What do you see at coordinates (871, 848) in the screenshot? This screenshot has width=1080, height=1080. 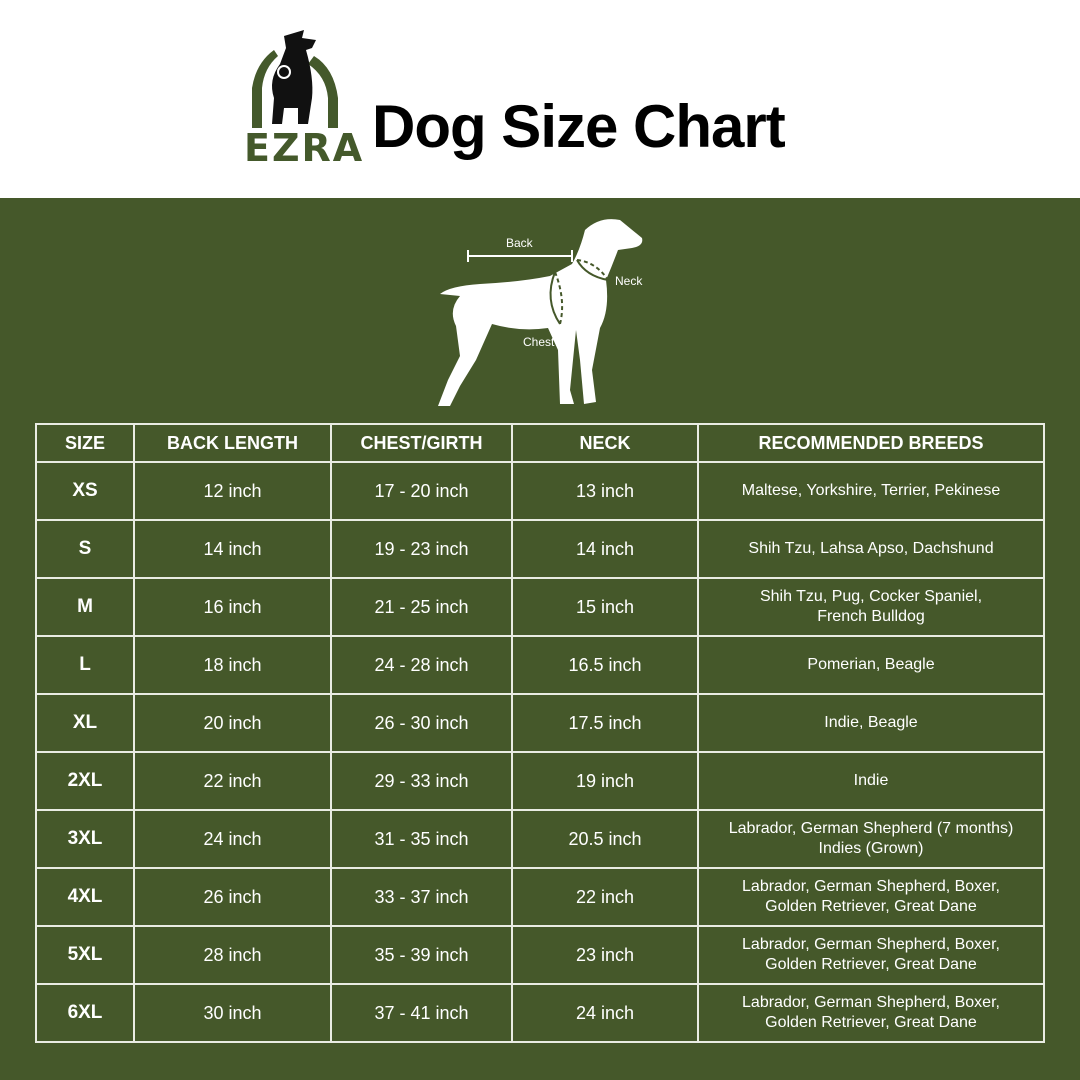 I see `breed-line: Indies (Grown)` at bounding box center [871, 848].